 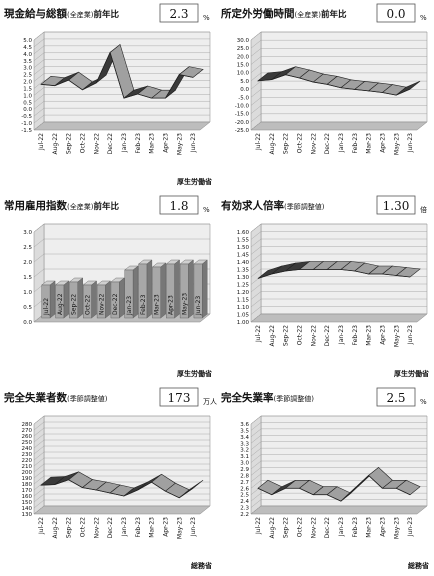 I want to click on y-tick-label: 2.9, so click(x=244, y=470).